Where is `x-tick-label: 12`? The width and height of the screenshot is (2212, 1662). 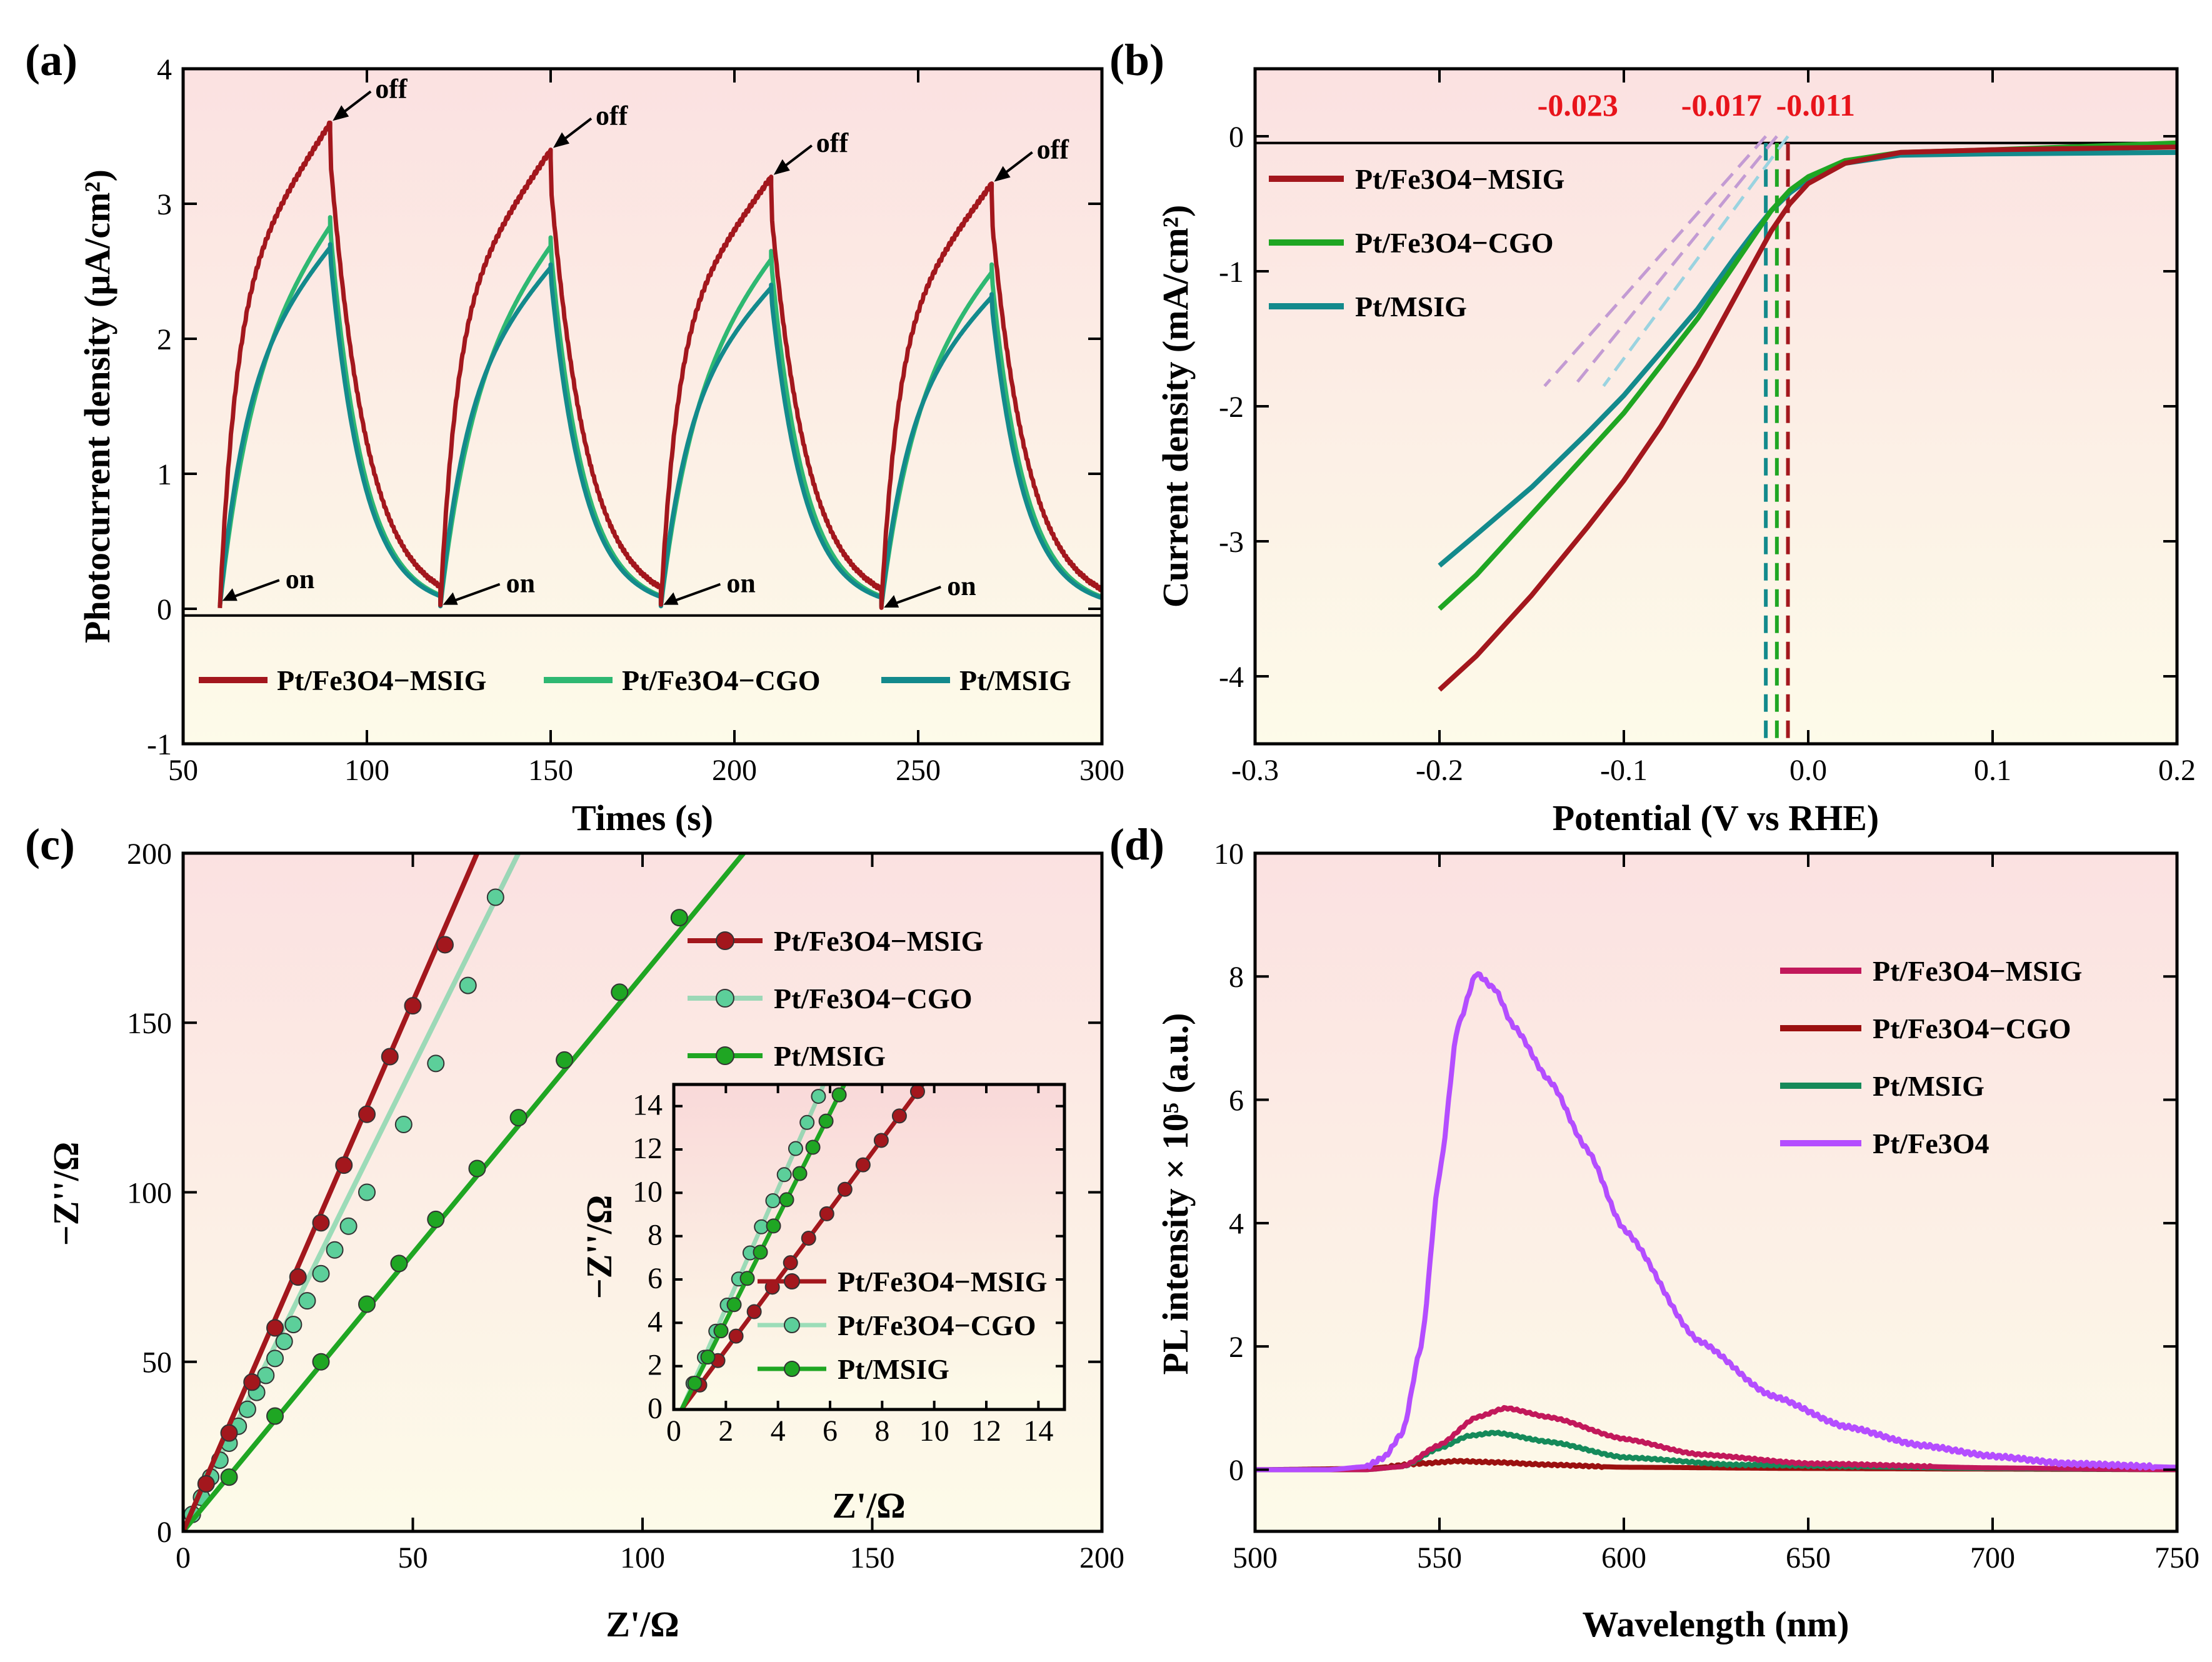 x-tick-label: 12 is located at coordinates (986, 1431).